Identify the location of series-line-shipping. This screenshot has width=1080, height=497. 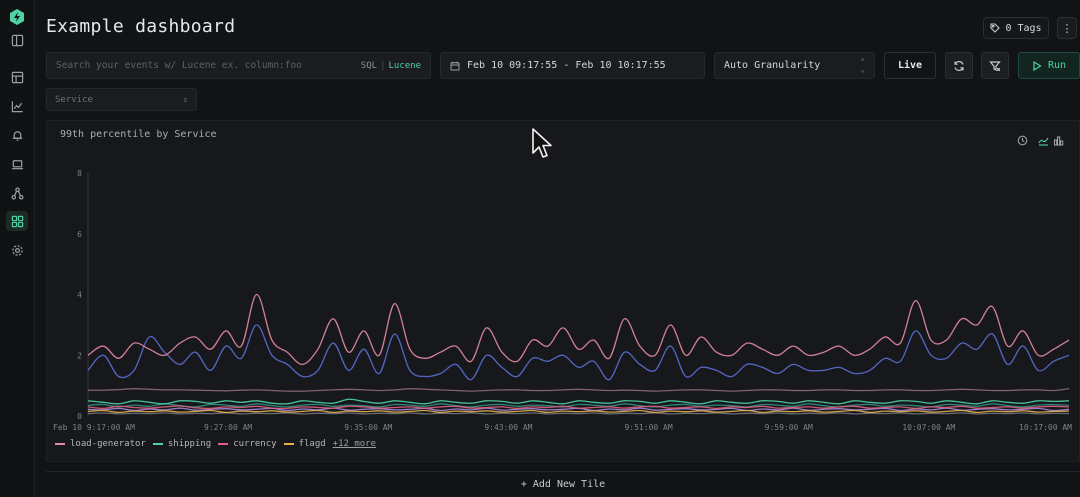
(578, 401).